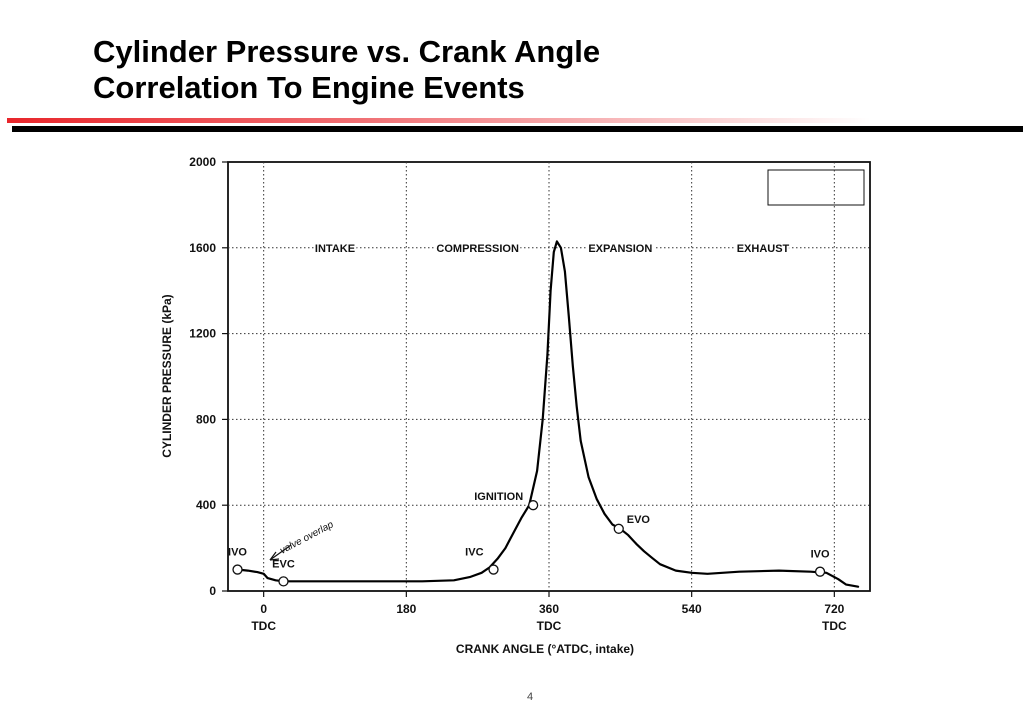  I want to click on valve-overlap-arrowhead, so click(274, 556).